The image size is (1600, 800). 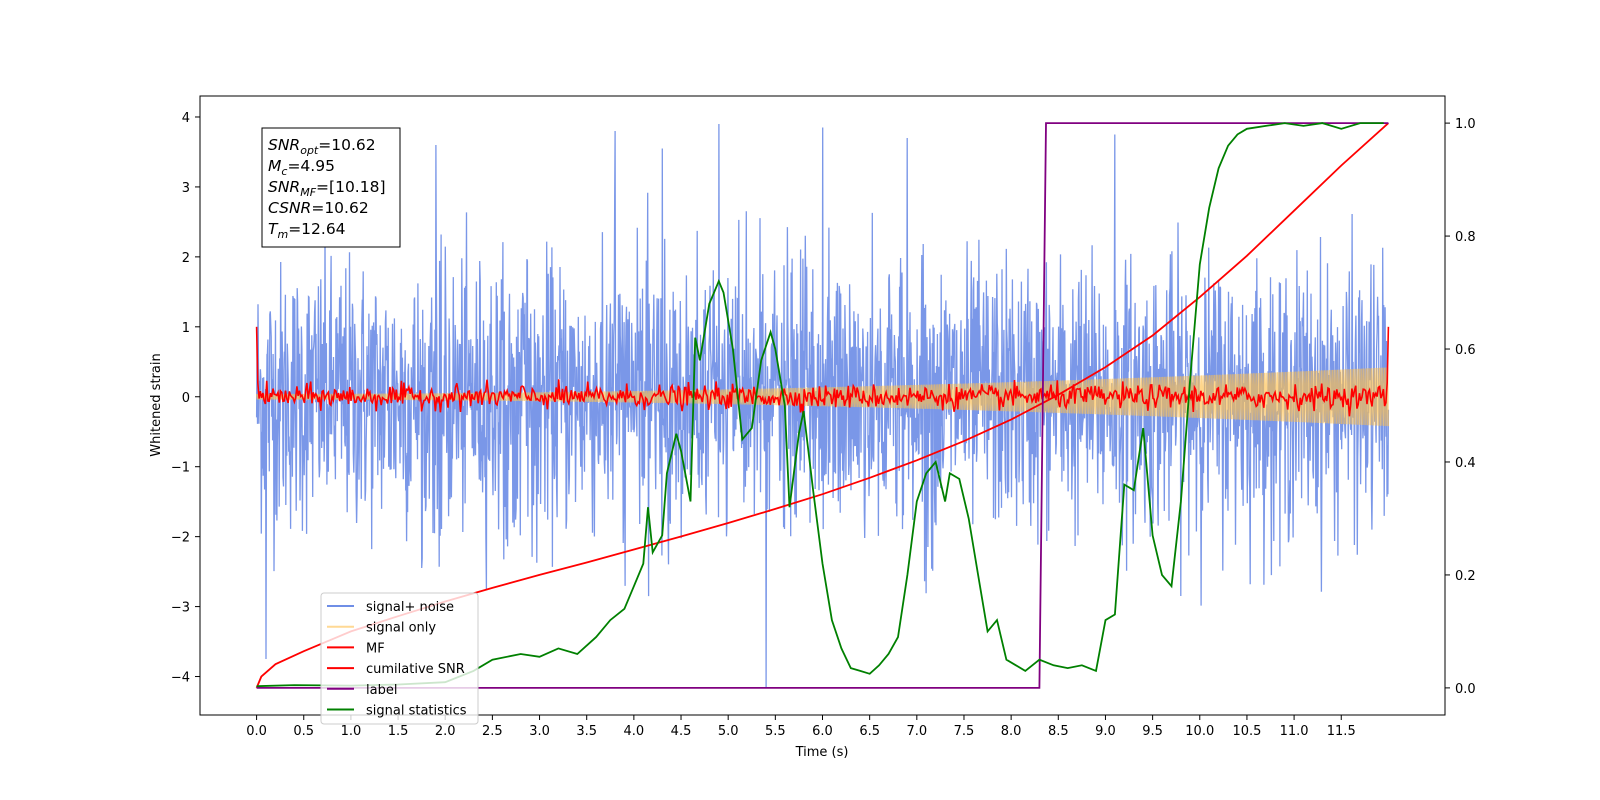 I want to click on x-tick-label: 6.0, so click(x=822, y=731).